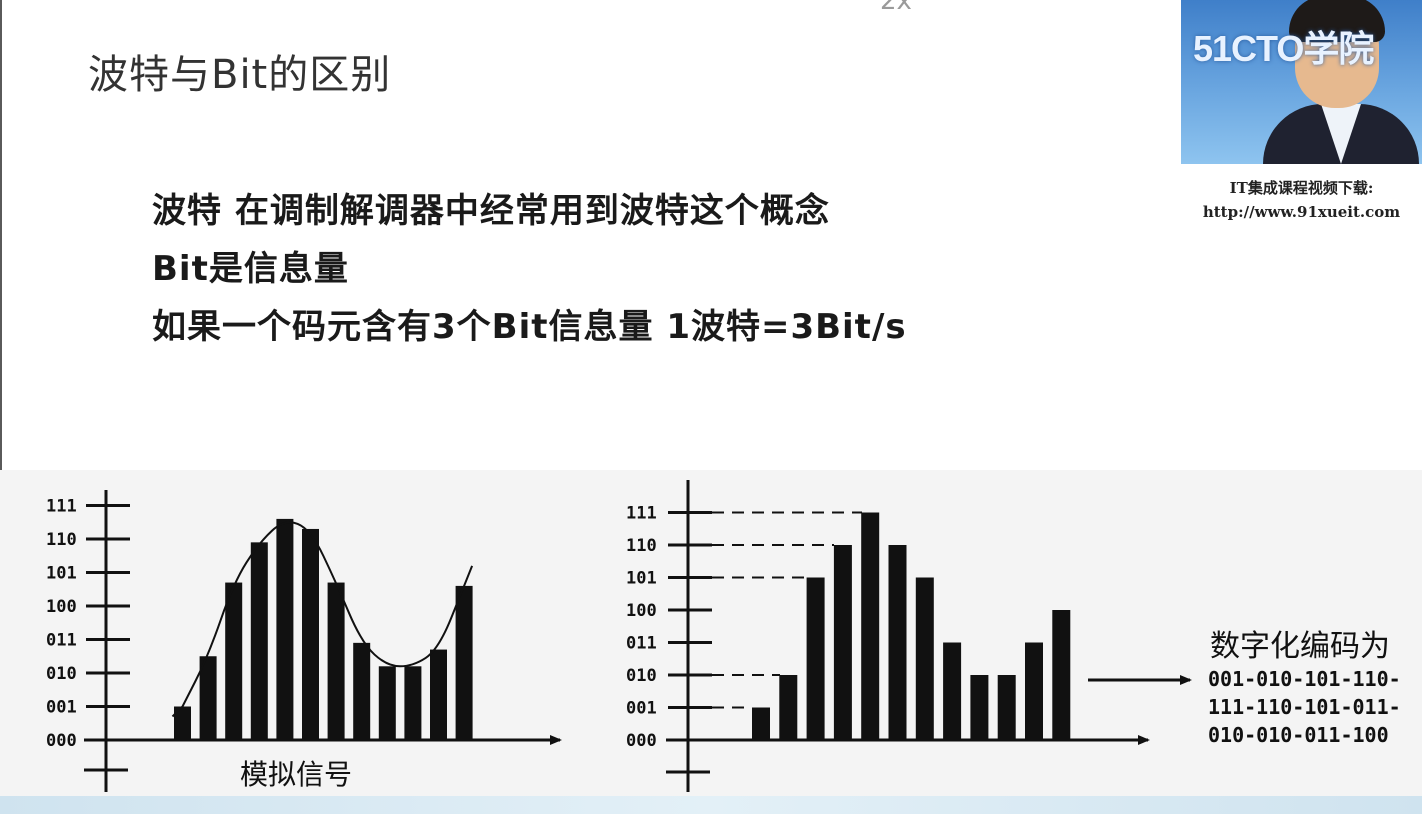 The height and width of the screenshot is (814, 1422). I want to click on left-axis-tick-label: 000, so click(61, 741).